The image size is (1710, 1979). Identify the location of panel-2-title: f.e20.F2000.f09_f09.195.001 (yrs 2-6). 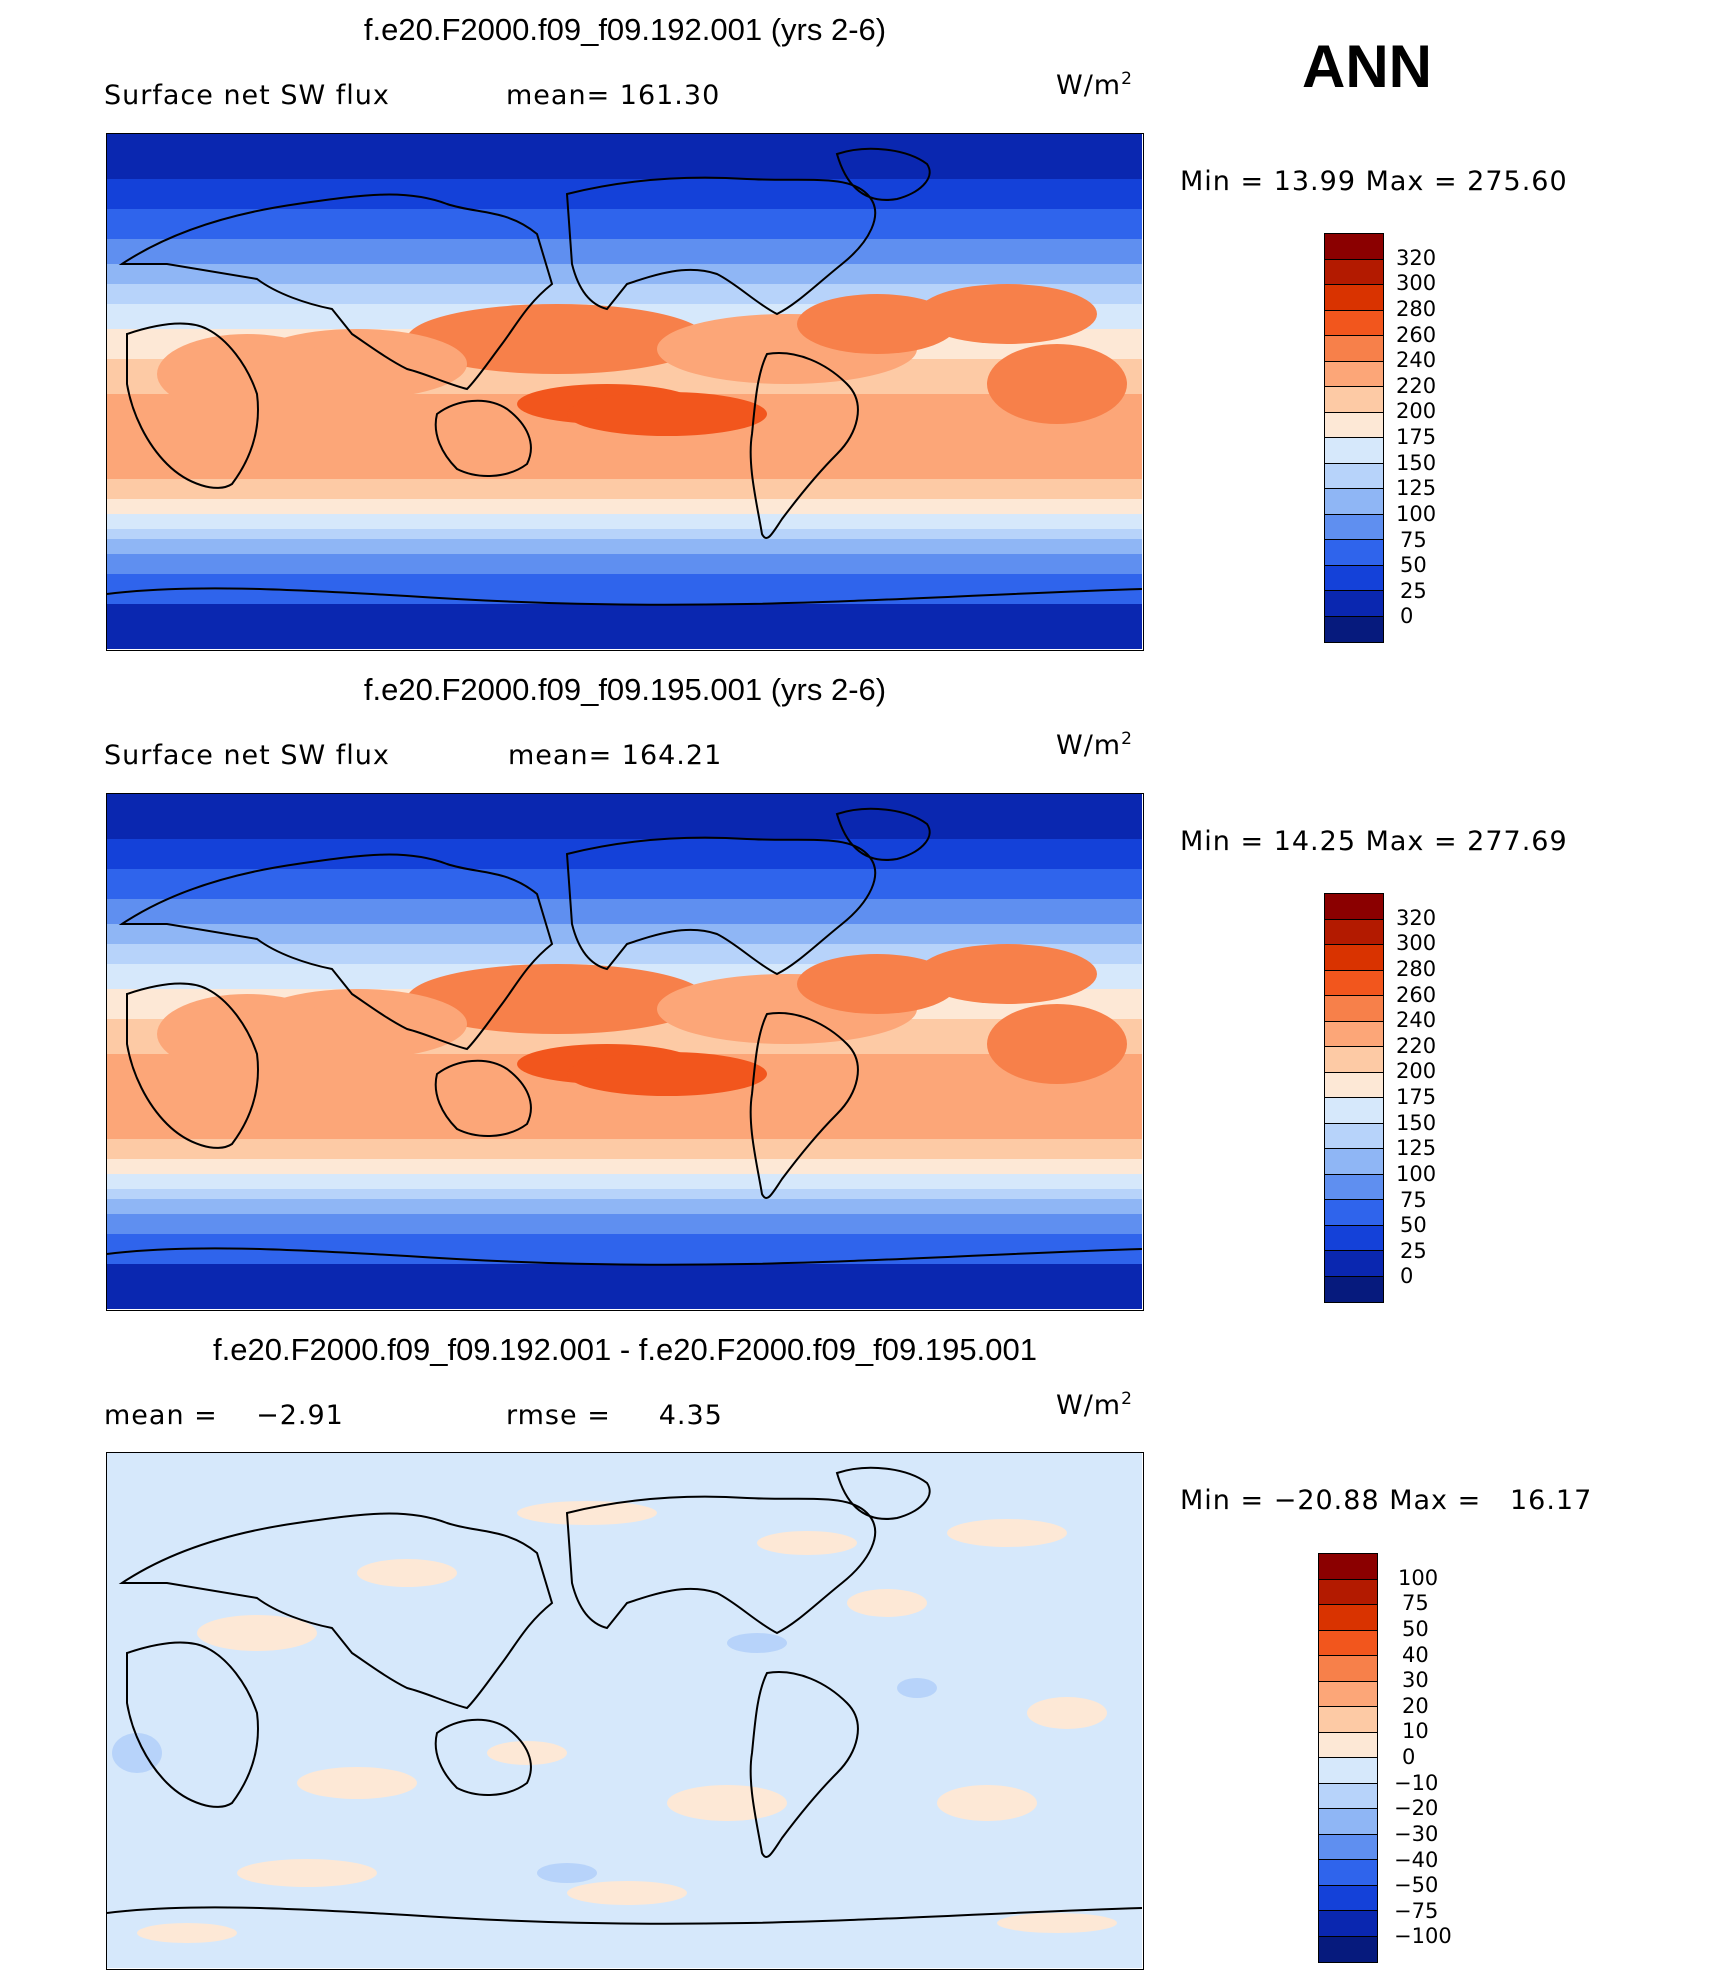
(625, 689).